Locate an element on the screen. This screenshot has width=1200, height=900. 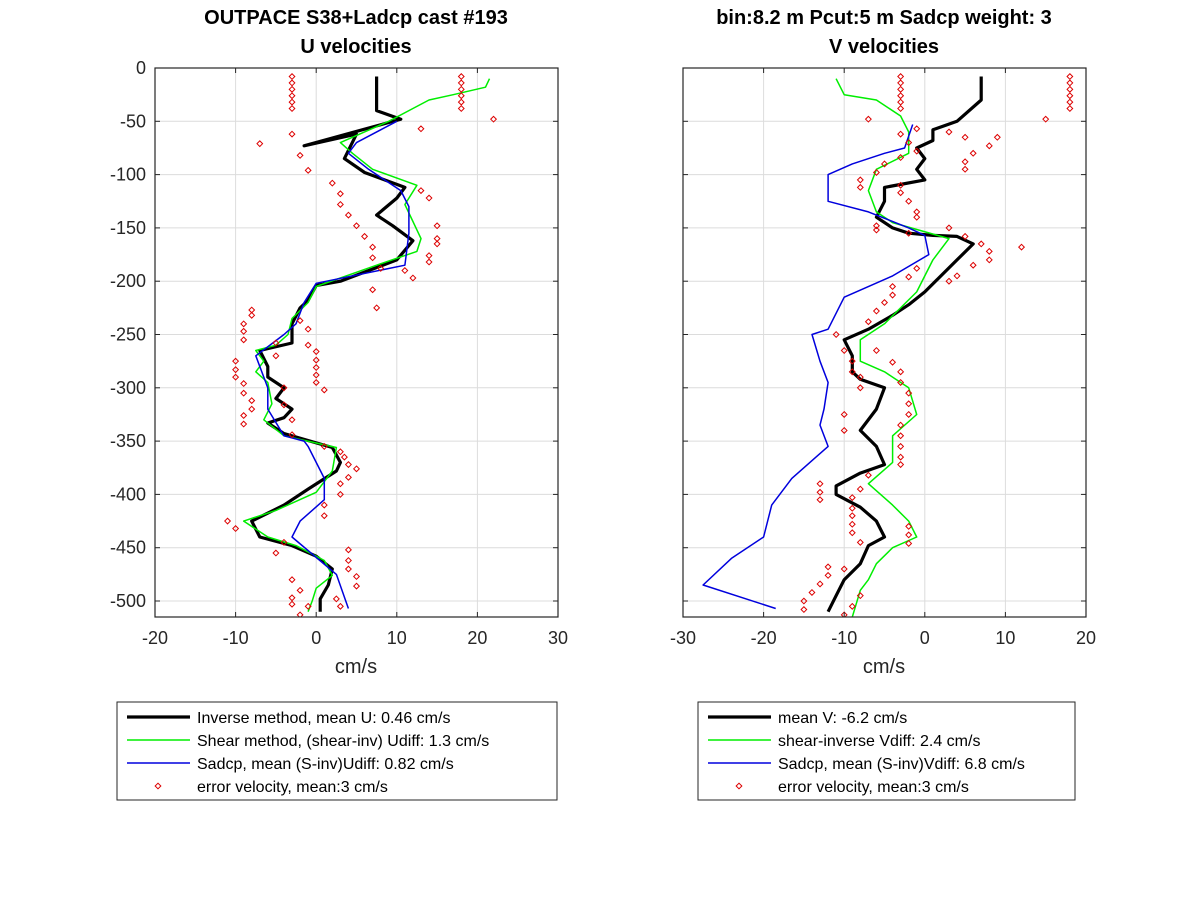
u-series-sadcp-line is located at coordinates (332, 364).